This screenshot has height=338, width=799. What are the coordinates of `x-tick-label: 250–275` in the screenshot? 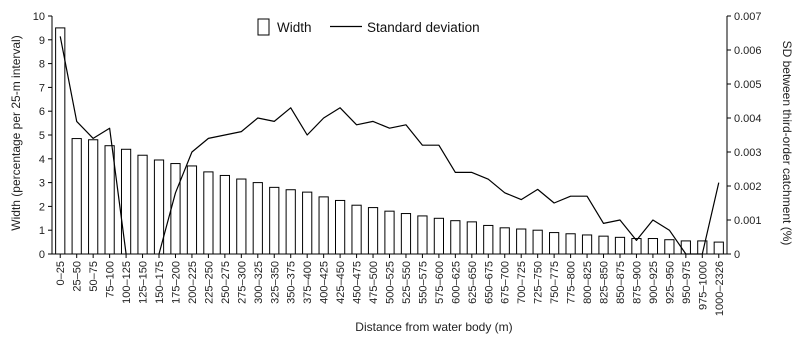 It's located at (226, 282).